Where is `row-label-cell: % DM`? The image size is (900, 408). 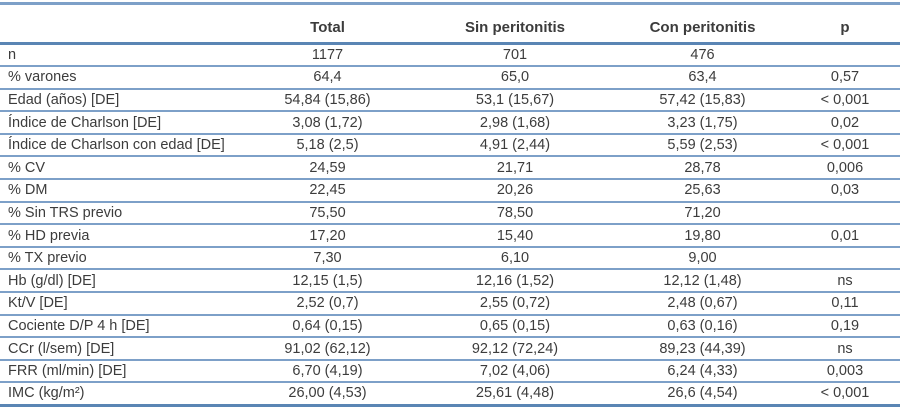 row-label-cell: % DM is located at coordinates (120, 191).